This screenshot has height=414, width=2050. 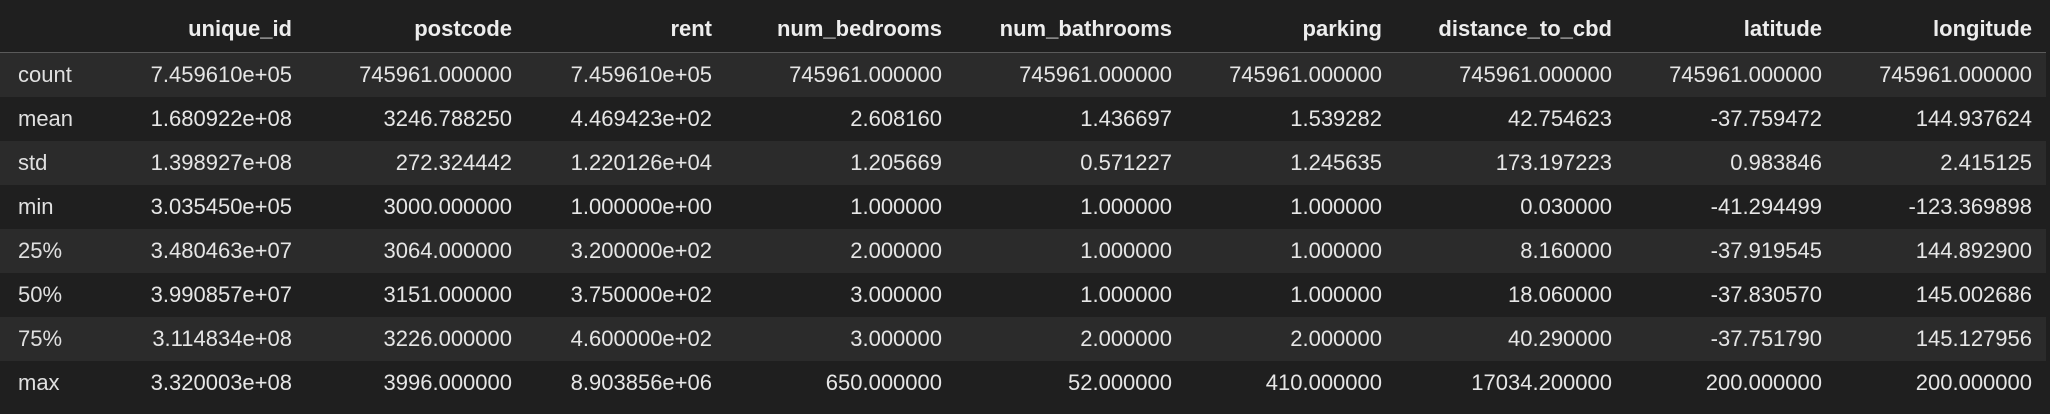 I want to click on table-cell: 1.539282, so click(x=1336, y=118).